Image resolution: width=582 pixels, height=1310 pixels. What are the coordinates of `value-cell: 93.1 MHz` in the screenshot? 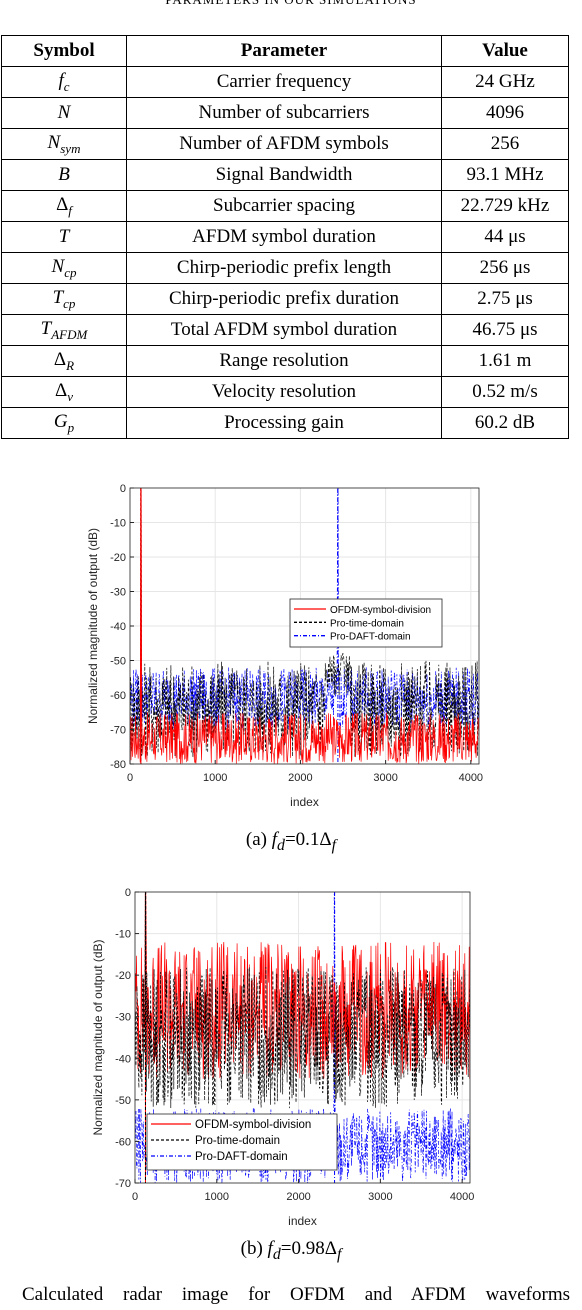 It's located at (505, 175).